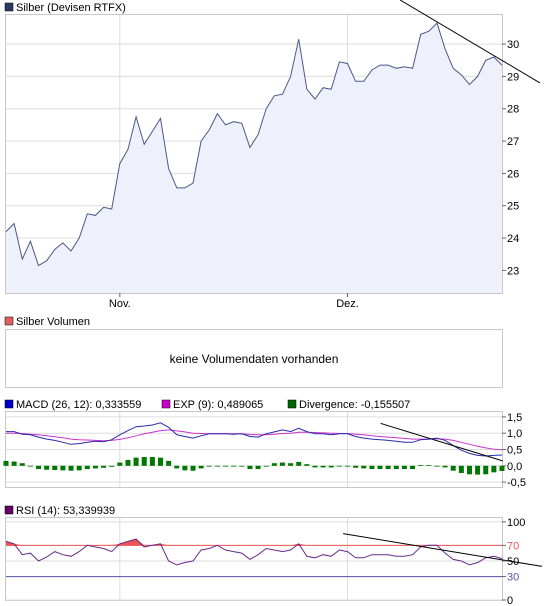 Image resolution: width=545 pixels, height=606 pixels. What do you see at coordinates (347, 304) in the screenshot?
I see `price-x-tick-label: Dez.` at bounding box center [347, 304].